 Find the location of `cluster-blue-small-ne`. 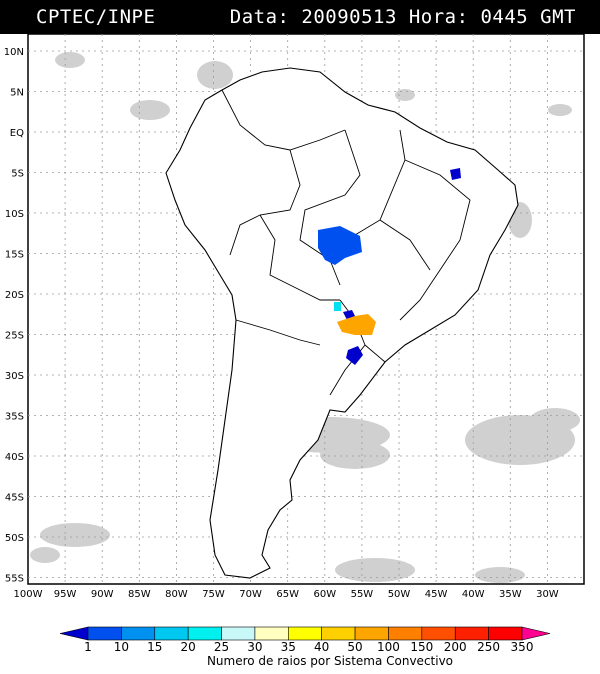

cluster-blue-small-ne is located at coordinates (455, 174).